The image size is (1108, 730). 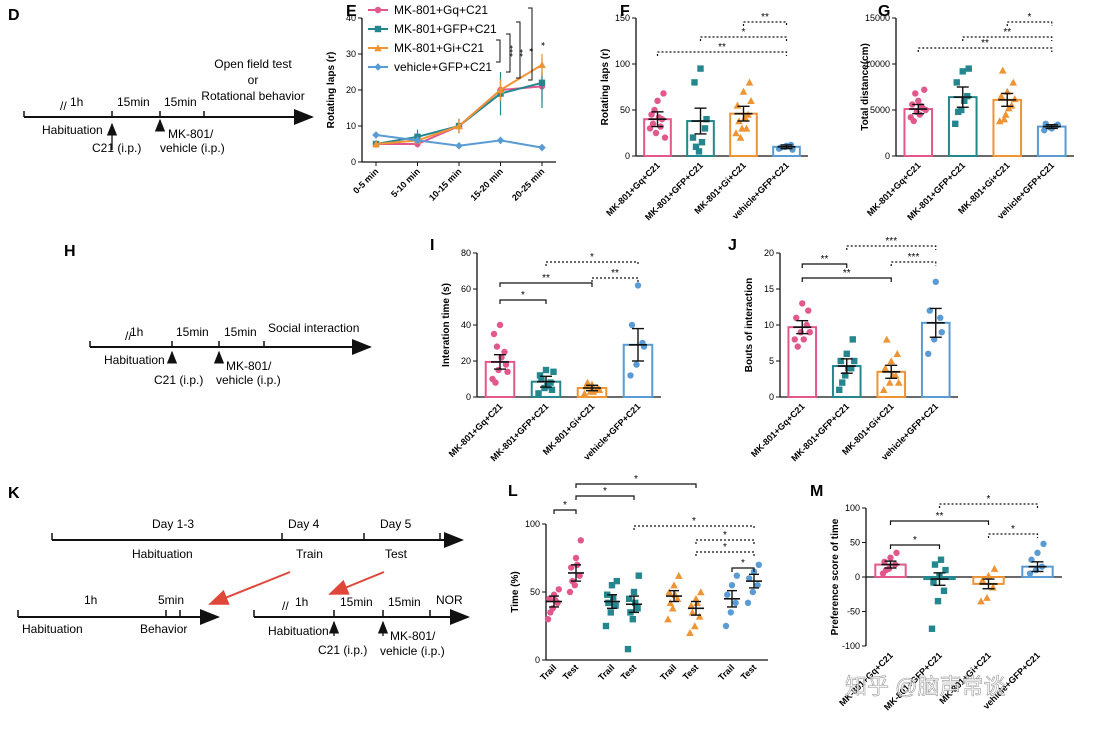 I want to click on y-tick-label: 10000, so click(x=877, y=64).